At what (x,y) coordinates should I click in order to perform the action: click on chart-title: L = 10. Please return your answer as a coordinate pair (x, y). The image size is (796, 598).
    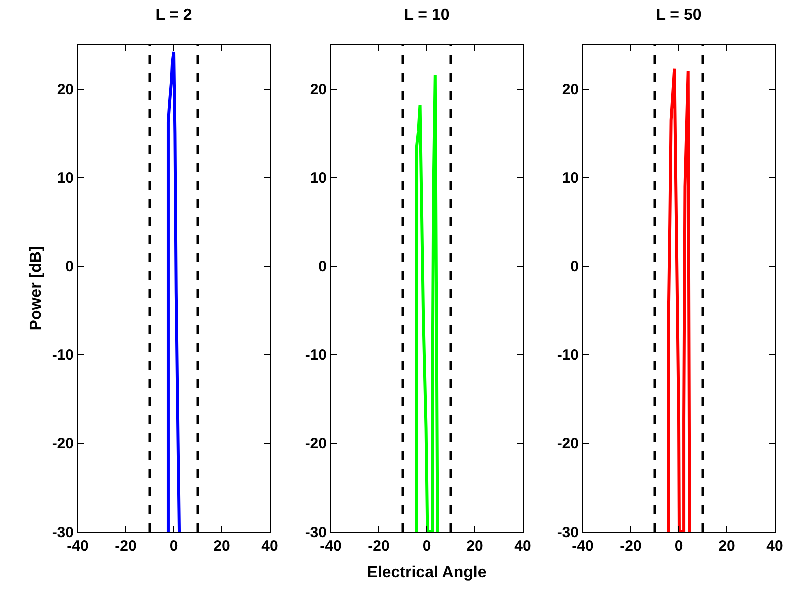
    Looking at the image, I should click on (427, 15).